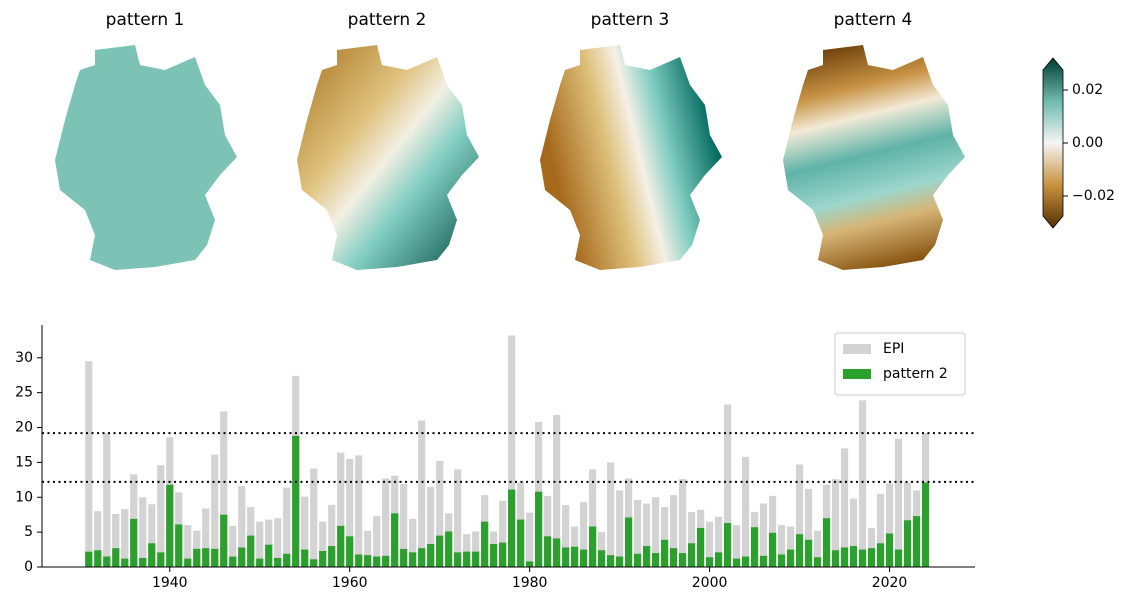 The image size is (1128, 601). Describe the element at coordinates (24, 358) in the screenshot. I see `y-tick-label: 30` at that location.